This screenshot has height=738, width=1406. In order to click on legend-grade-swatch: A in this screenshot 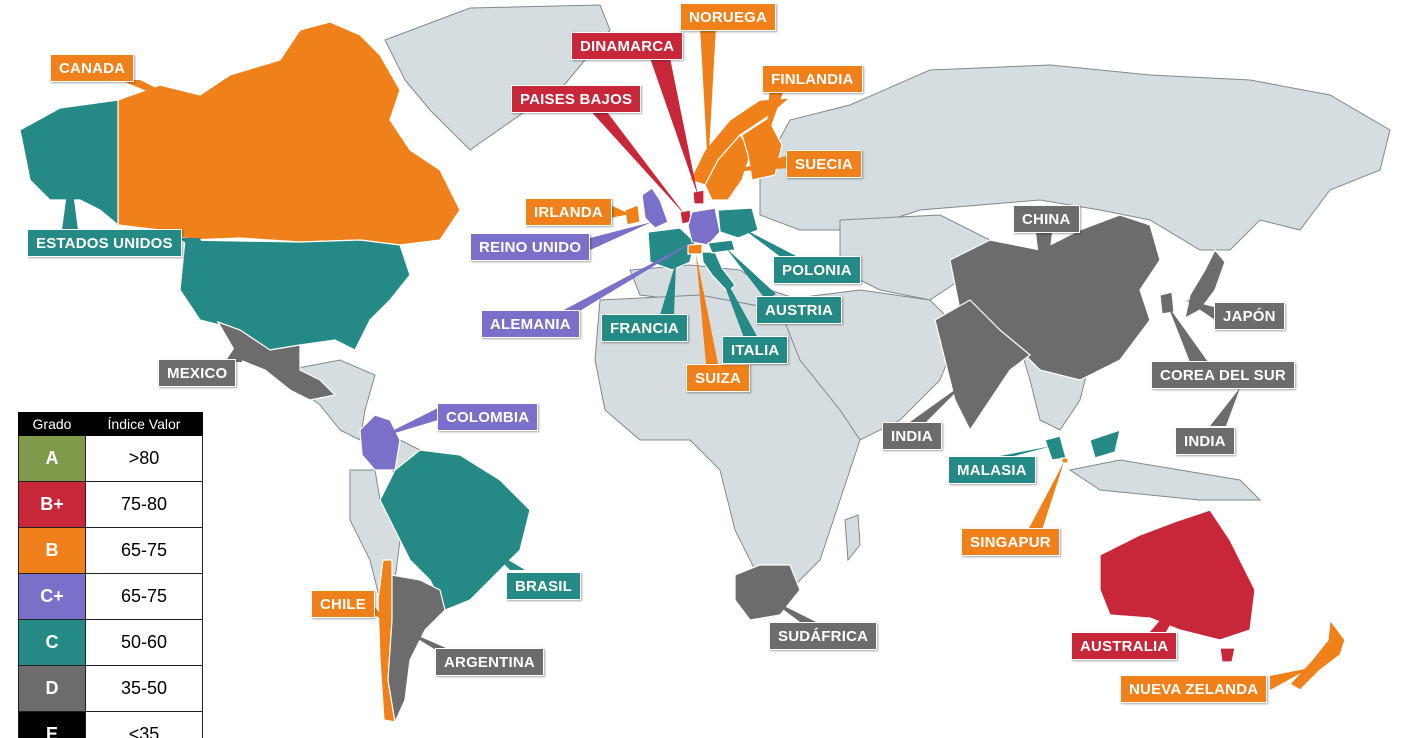, I will do `click(52, 458)`.